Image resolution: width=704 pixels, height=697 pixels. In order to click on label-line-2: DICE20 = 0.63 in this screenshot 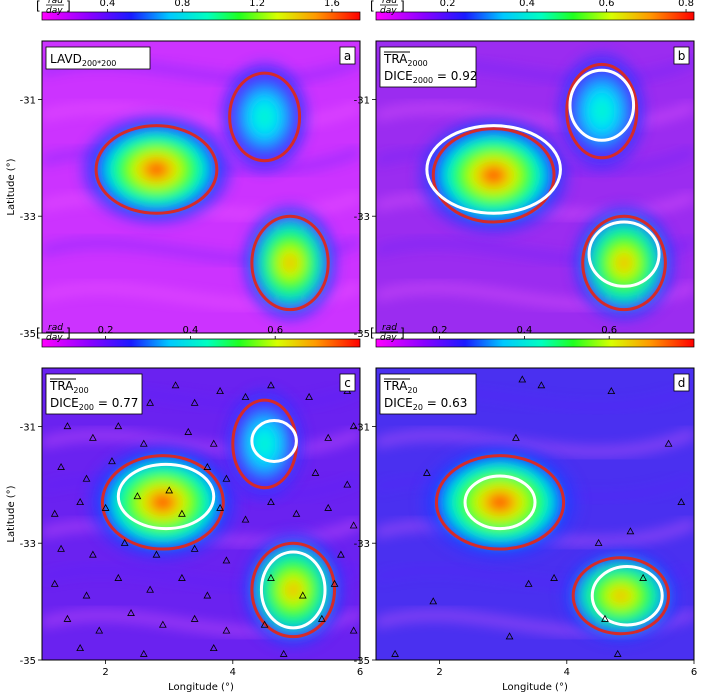, I will do `click(425, 404)`.